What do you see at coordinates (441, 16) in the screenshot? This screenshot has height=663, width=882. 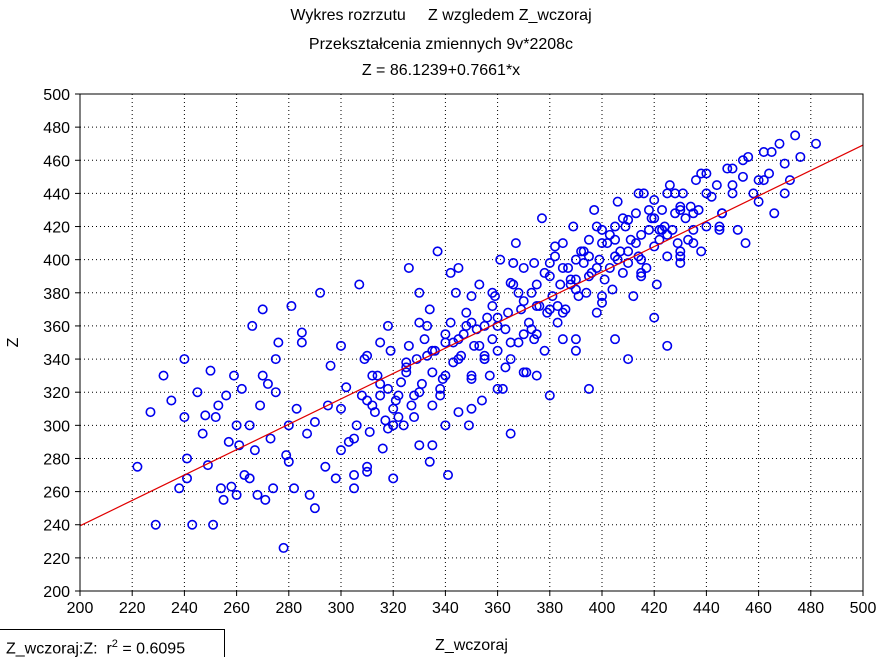 I see `chart-title: Wykres rozrzutu Z wzgledem Z_wczoraj` at bounding box center [441, 16].